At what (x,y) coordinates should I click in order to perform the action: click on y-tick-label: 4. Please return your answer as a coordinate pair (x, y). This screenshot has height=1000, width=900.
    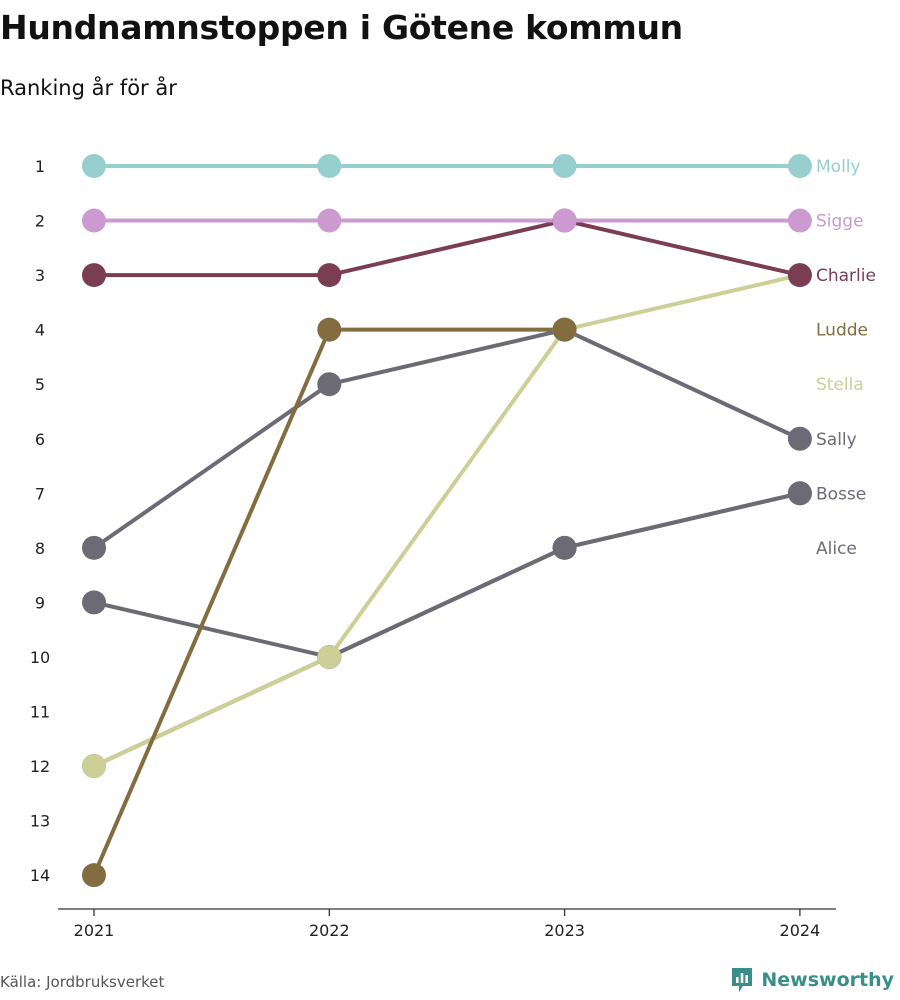
    Looking at the image, I should click on (40, 330).